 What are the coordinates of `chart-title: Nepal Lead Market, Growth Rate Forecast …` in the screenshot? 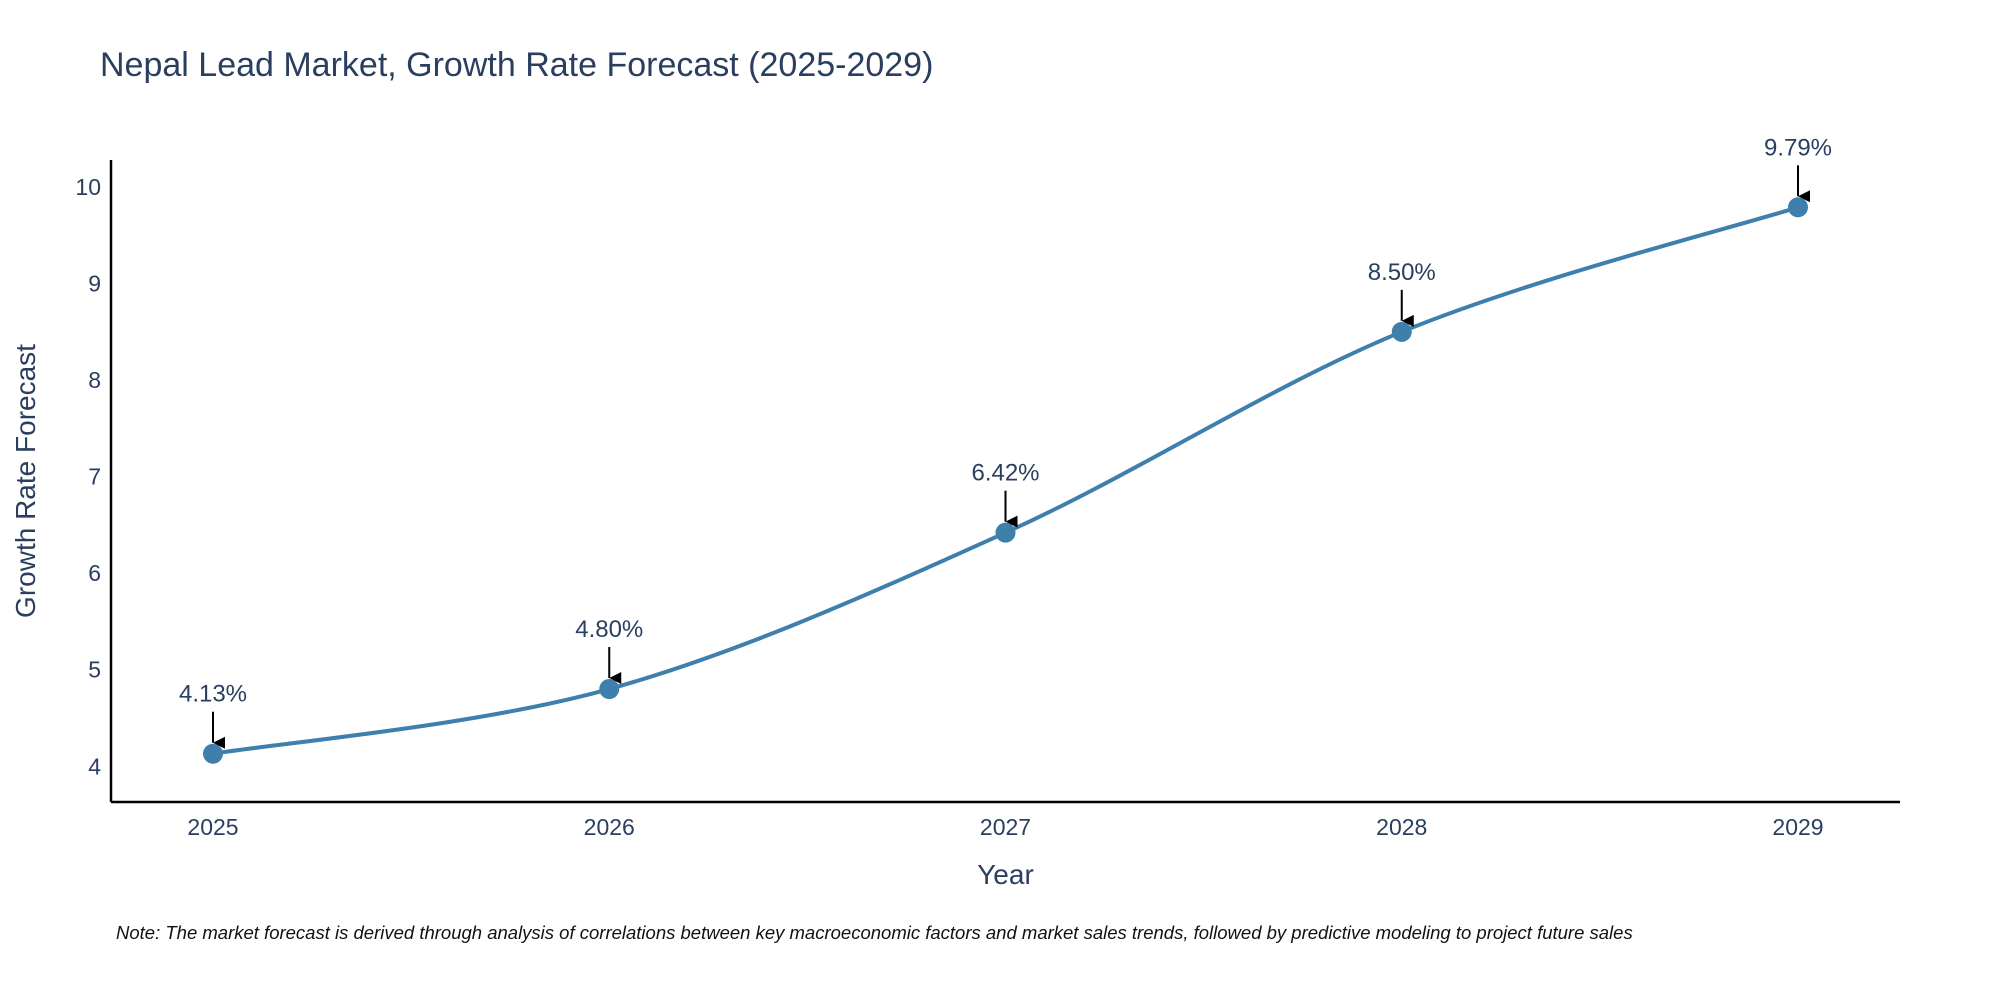 It's located at (517, 65).